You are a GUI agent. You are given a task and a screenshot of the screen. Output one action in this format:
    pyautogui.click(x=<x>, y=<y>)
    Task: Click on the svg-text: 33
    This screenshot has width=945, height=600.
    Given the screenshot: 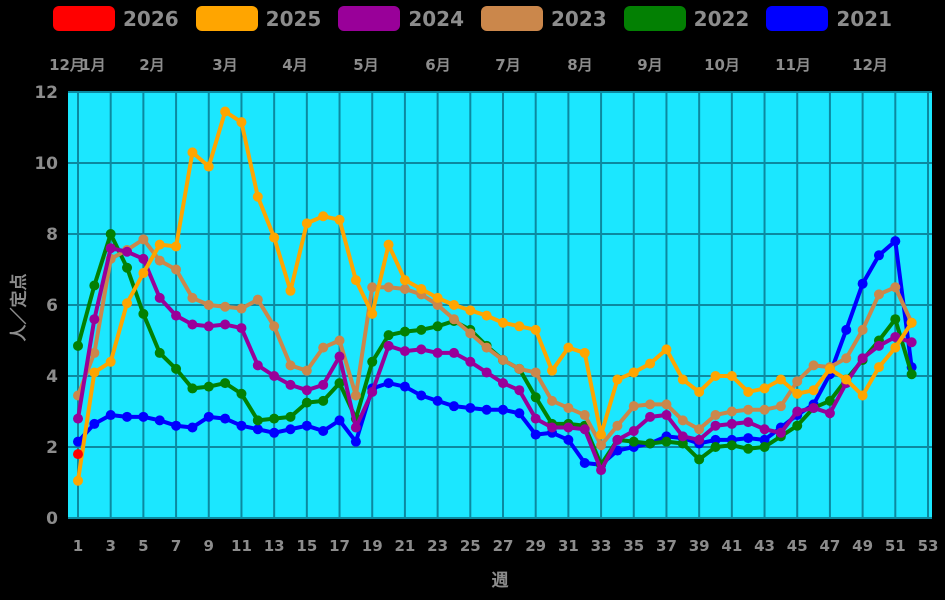 What is the action you would take?
    pyautogui.click(x=601, y=546)
    